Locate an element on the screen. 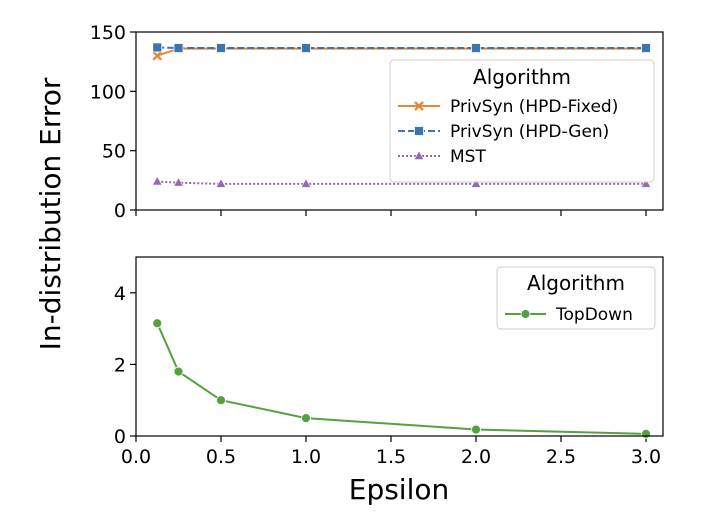 The height and width of the screenshot is (520, 712). x-tick-label: 3.0 is located at coordinates (646, 457).